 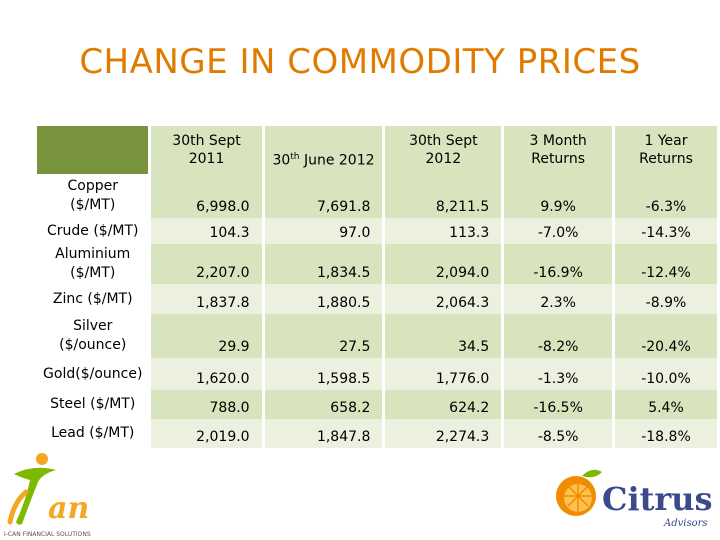 I want to click on table-cell: 2,064.3, so click(x=443, y=299).